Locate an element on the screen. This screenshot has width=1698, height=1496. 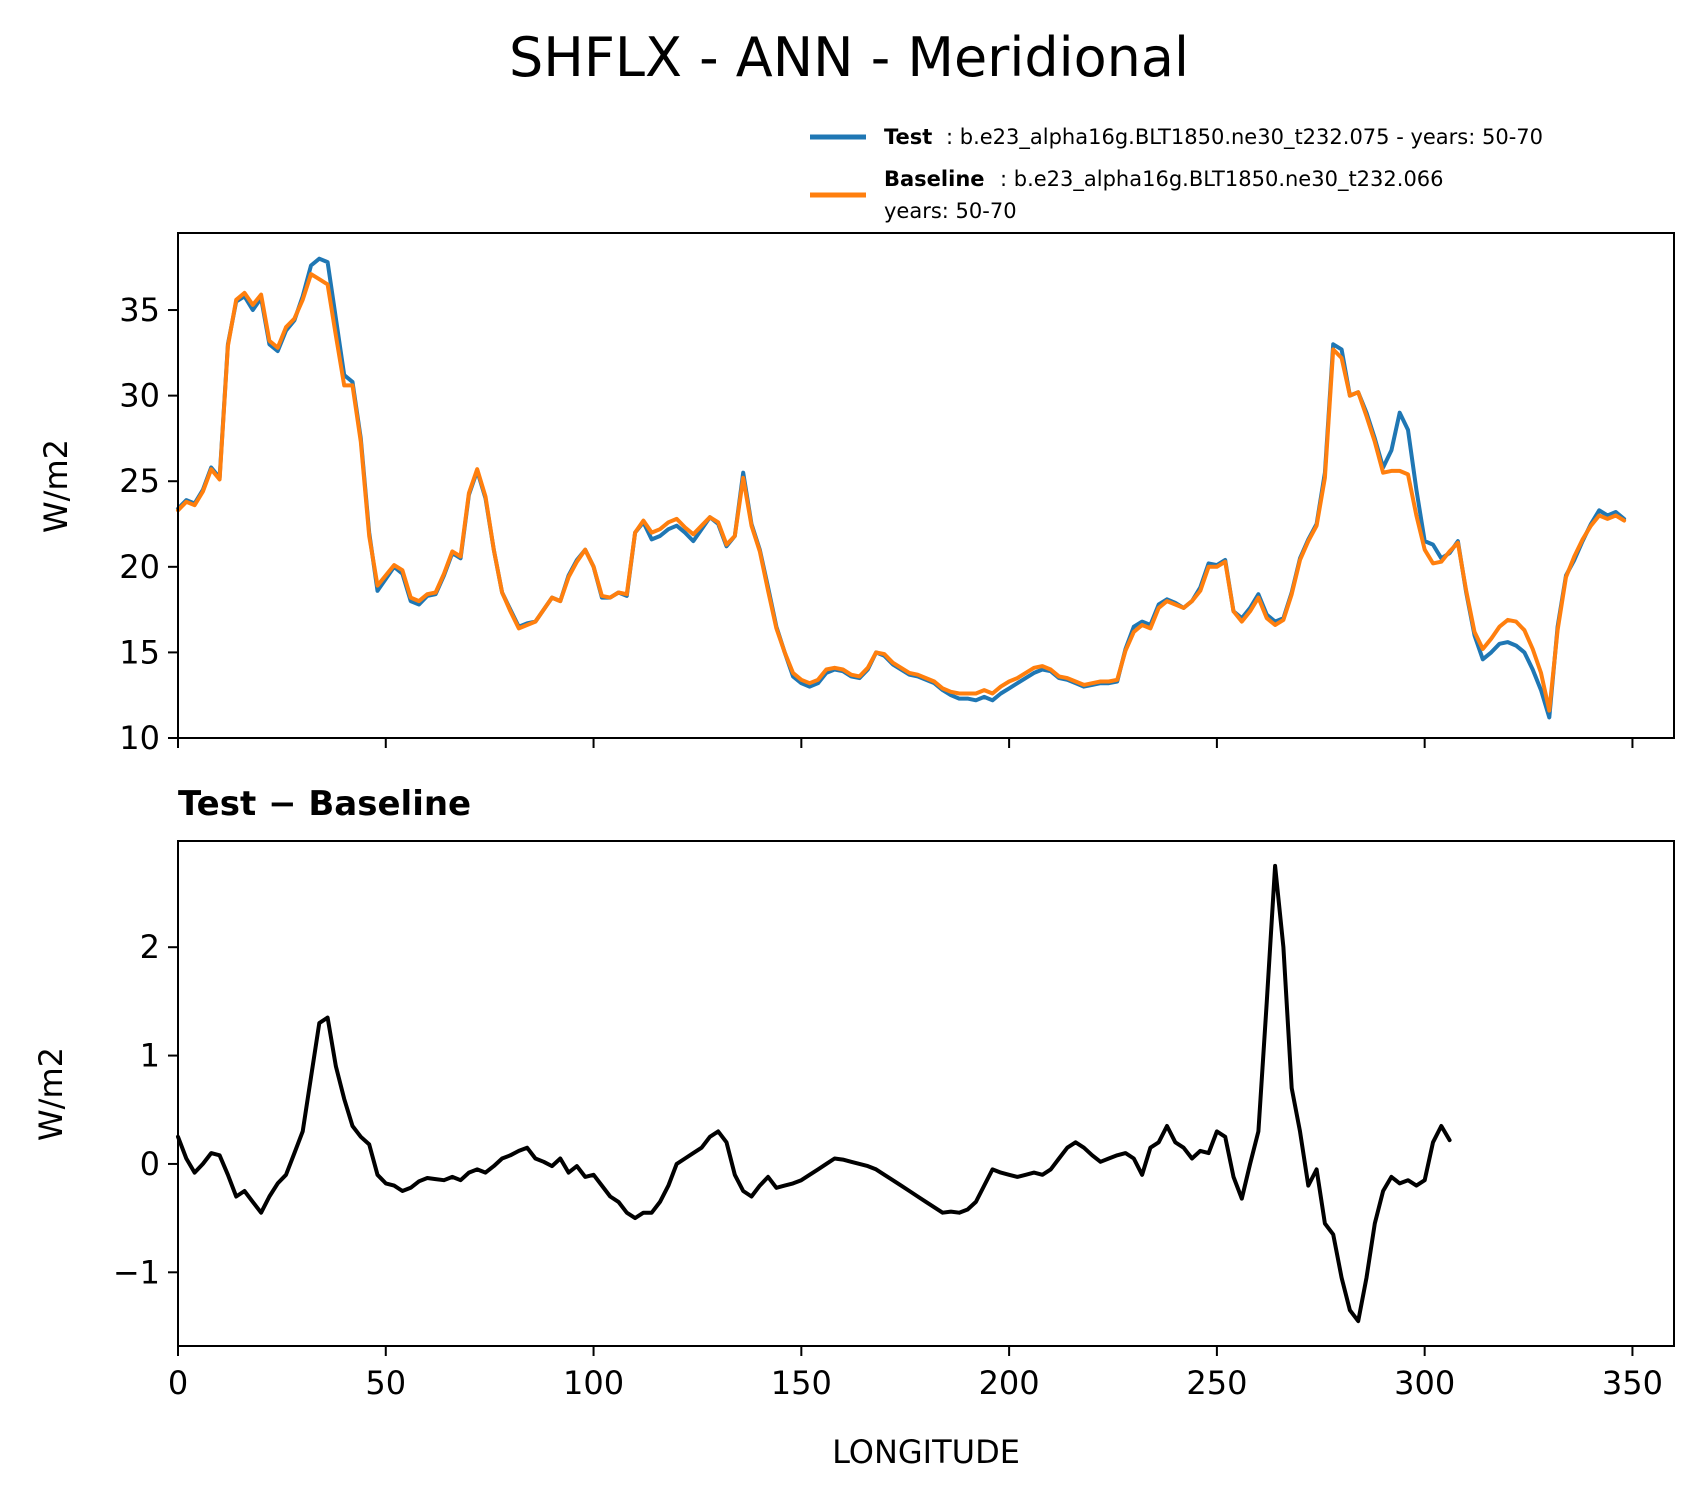
legend-test-name: Test is located at coordinates (908, 137).